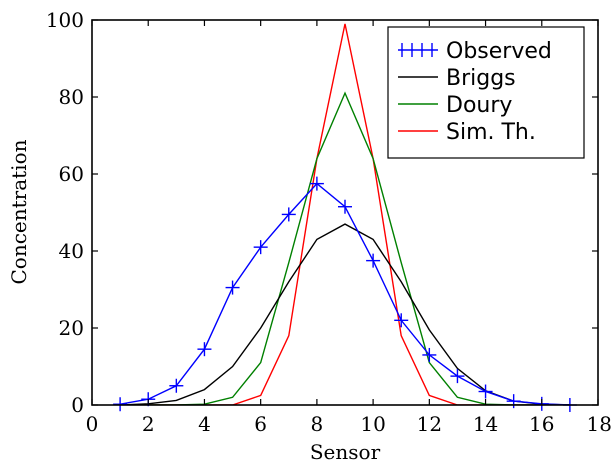 This screenshot has width=614, height=464. Describe the element at coordinates (486, 92) in the screenshot. I see `legend-box` at that location.